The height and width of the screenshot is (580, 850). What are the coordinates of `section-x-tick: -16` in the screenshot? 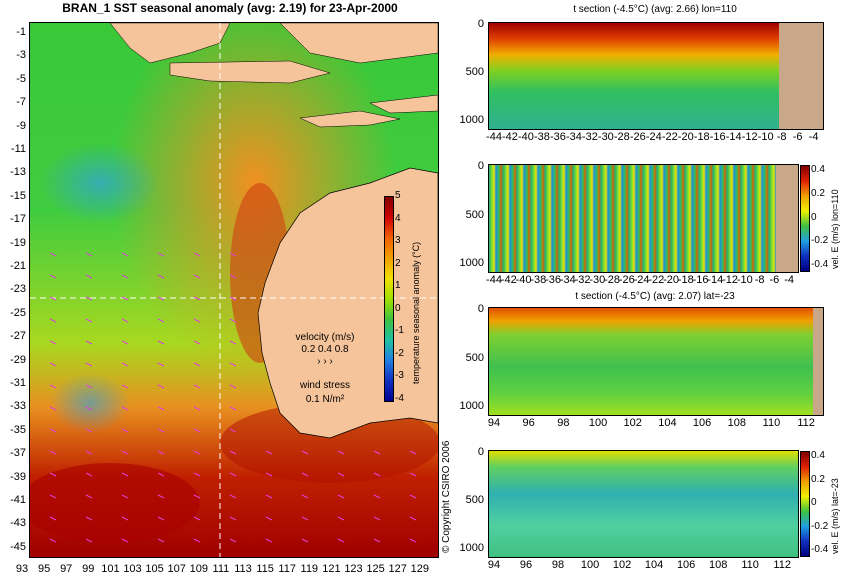 It's located at (717, 137).